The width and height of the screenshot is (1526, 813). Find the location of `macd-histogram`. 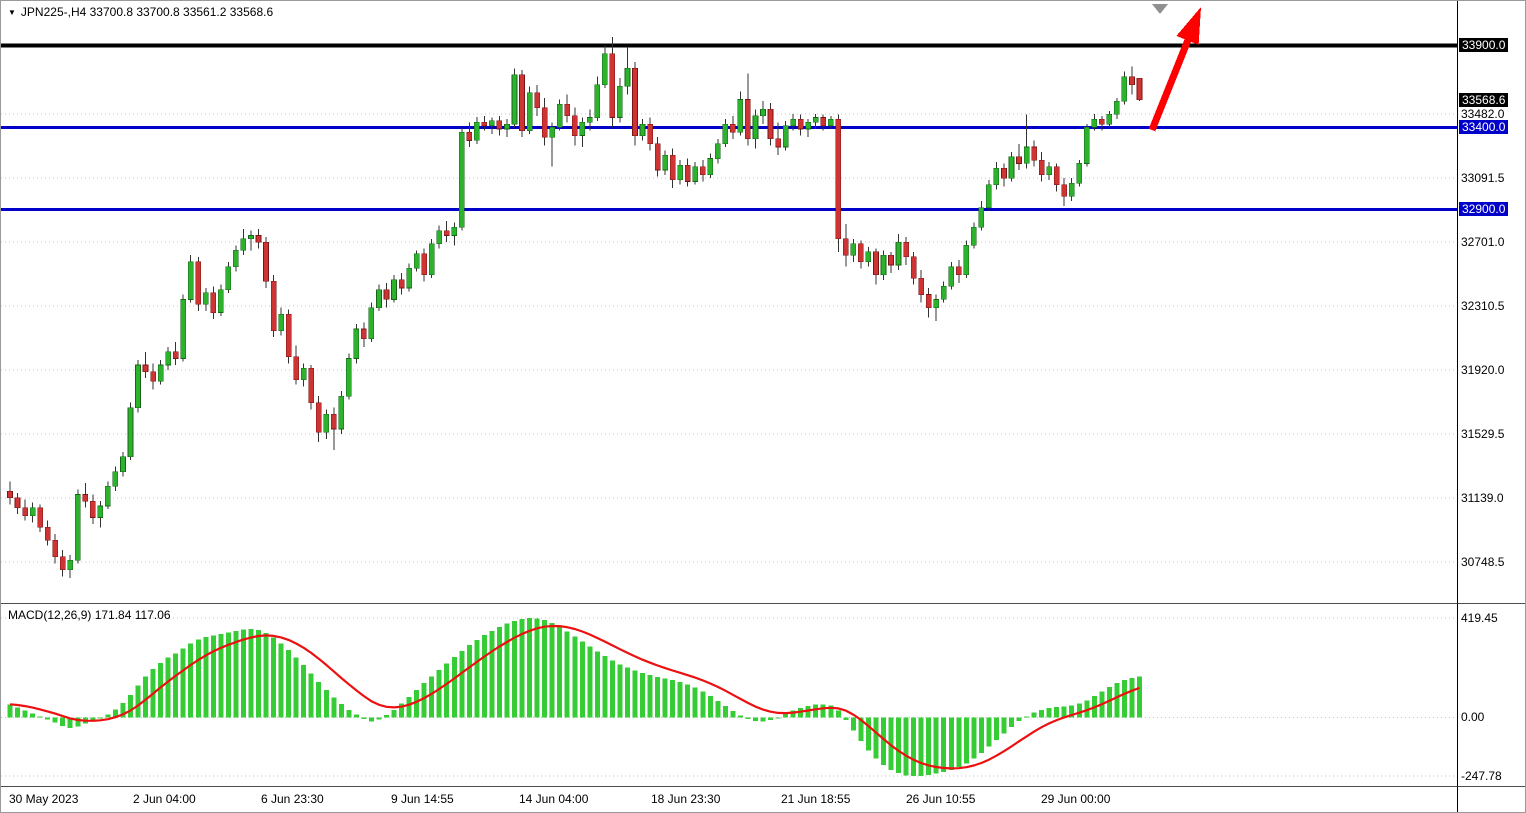

macd-histogram is located at coordinates (574, 697).